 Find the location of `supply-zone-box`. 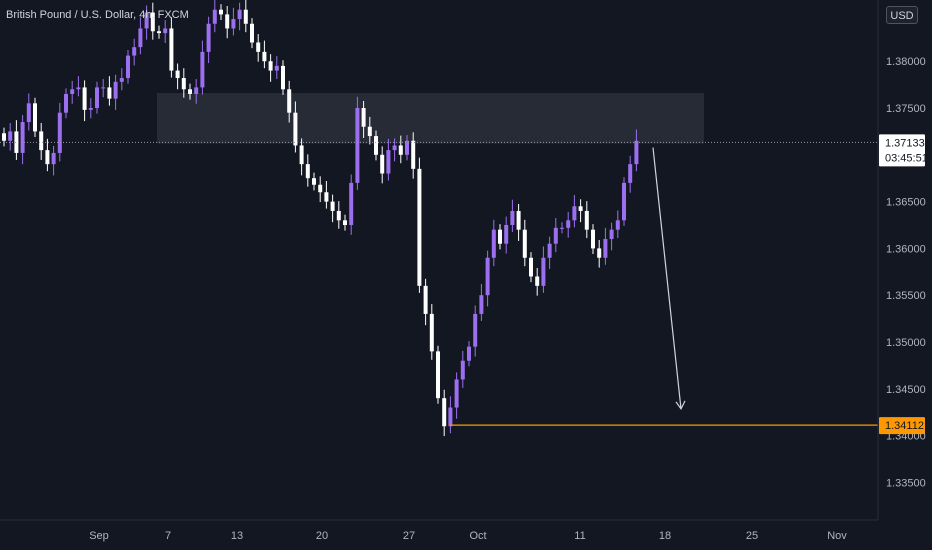

supply-zone-box is located at coordinates (430, 118).